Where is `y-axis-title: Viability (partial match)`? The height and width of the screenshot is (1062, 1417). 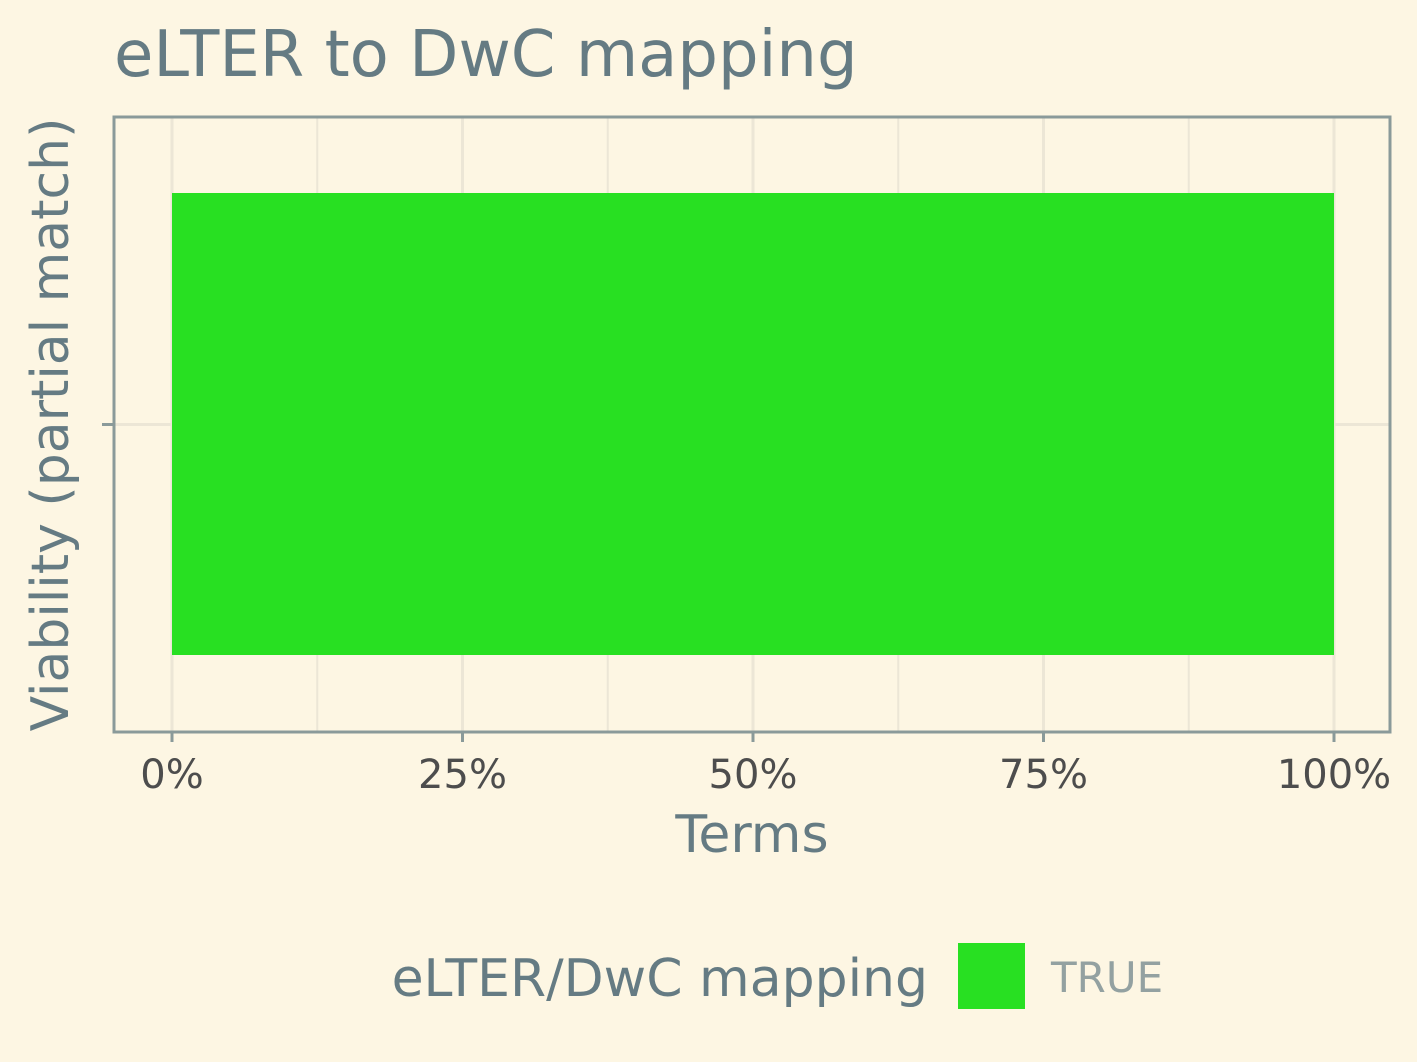 y-axis-title: Viability (partial match) is located at coordinates (51, 425).